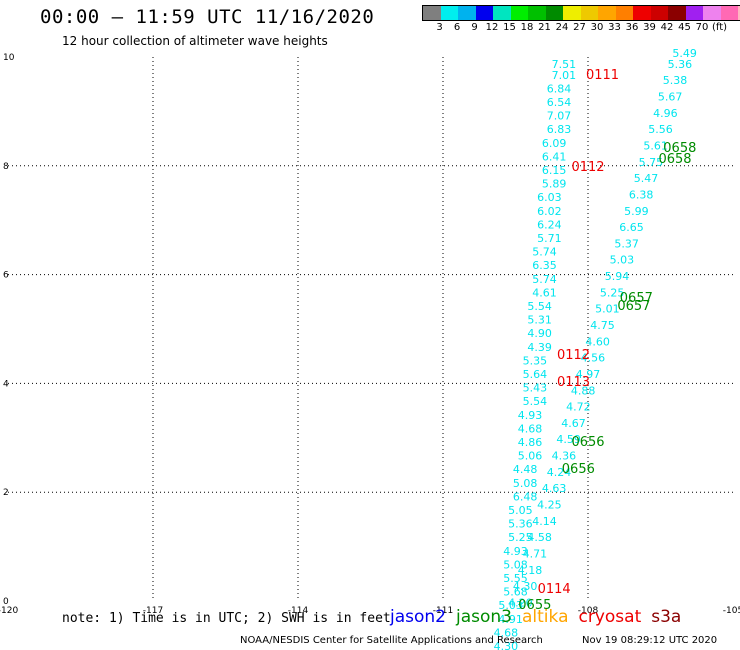 The width and height of the screenshot is (740, 650). Describe the element at coordinates (515, 578) in the screenshot. I see `swh-value: 5.55` at that location.